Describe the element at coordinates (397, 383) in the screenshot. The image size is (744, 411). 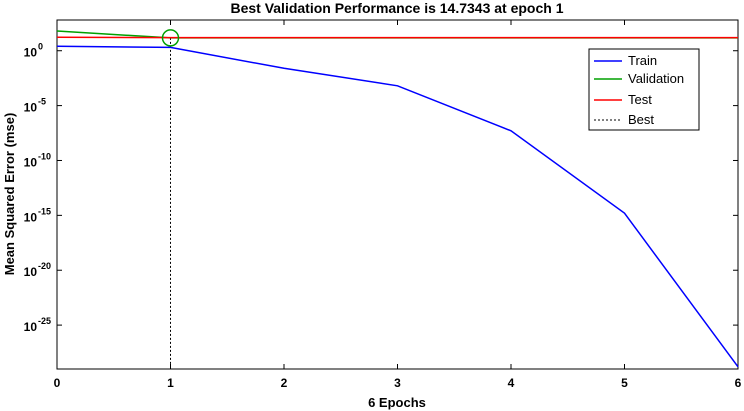
I see `x-tick-label: 3` at that location.